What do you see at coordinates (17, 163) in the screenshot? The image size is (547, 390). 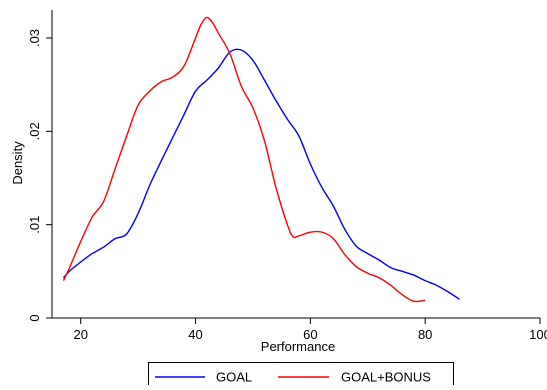 I see `y-axis-title: Density` at bounding box center [17, 163].